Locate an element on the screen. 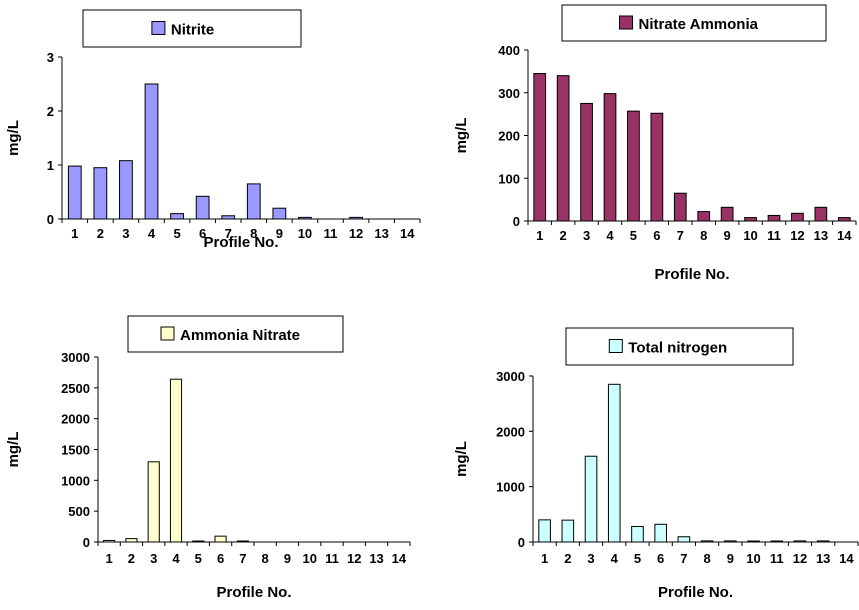 Image resolution: width=859 pixels, height=610 pixels. y-tick-label: 200 is located at coordinates (509, 136).